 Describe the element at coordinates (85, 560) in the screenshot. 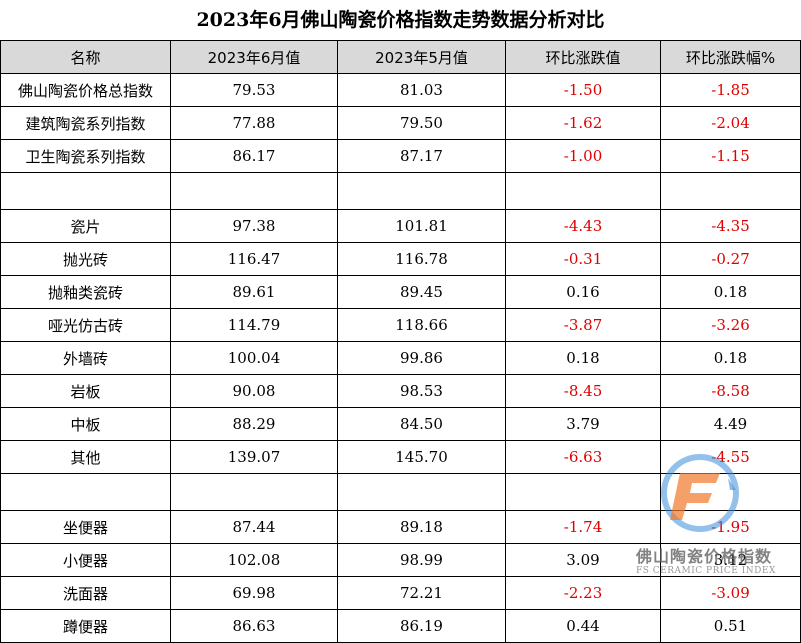

I see `row-label: 小便器` at that location.